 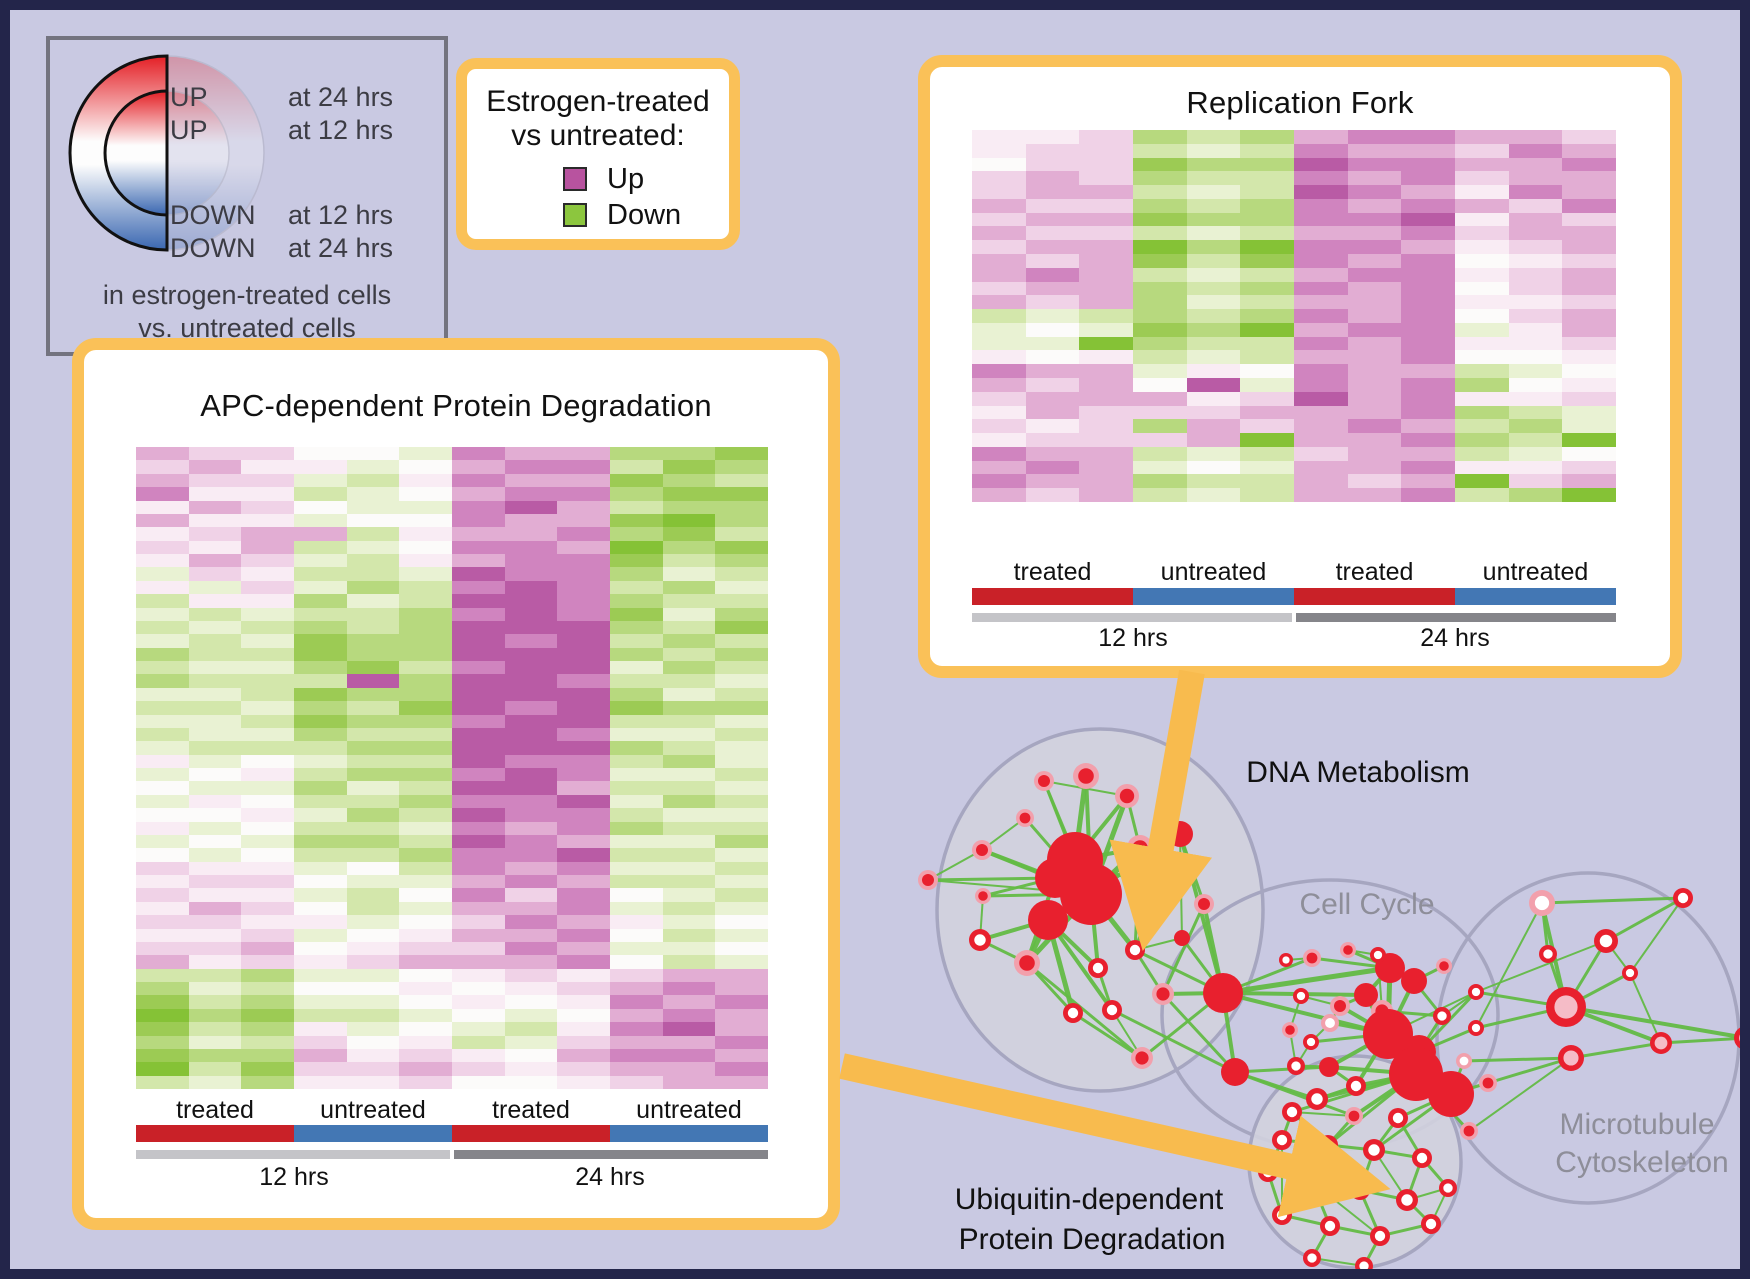 What do you see at coordinates (213, 215) in the screenshot?
I see `ring-row-dir-2: DOWN` at bounding box center [213, 215].